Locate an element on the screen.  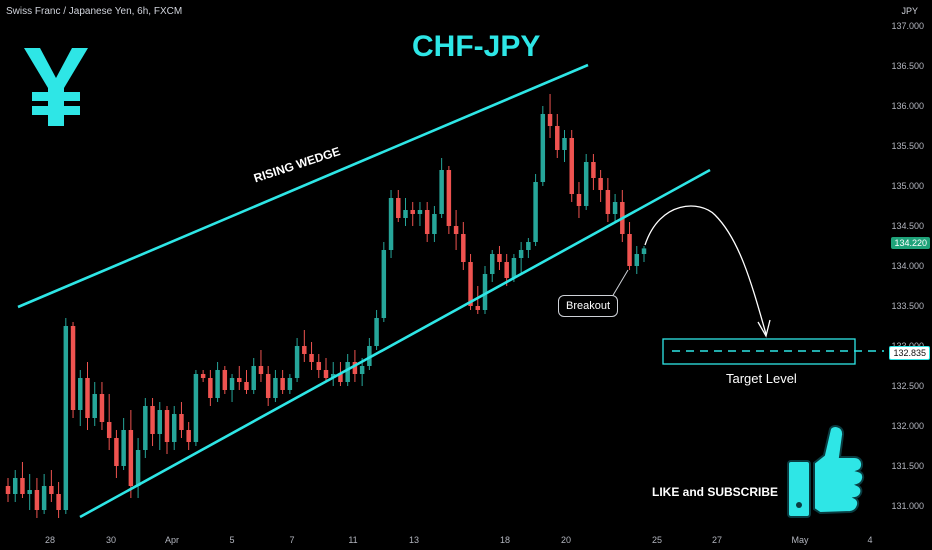
thumbs-up-icon is located at coordinates (826, 471).